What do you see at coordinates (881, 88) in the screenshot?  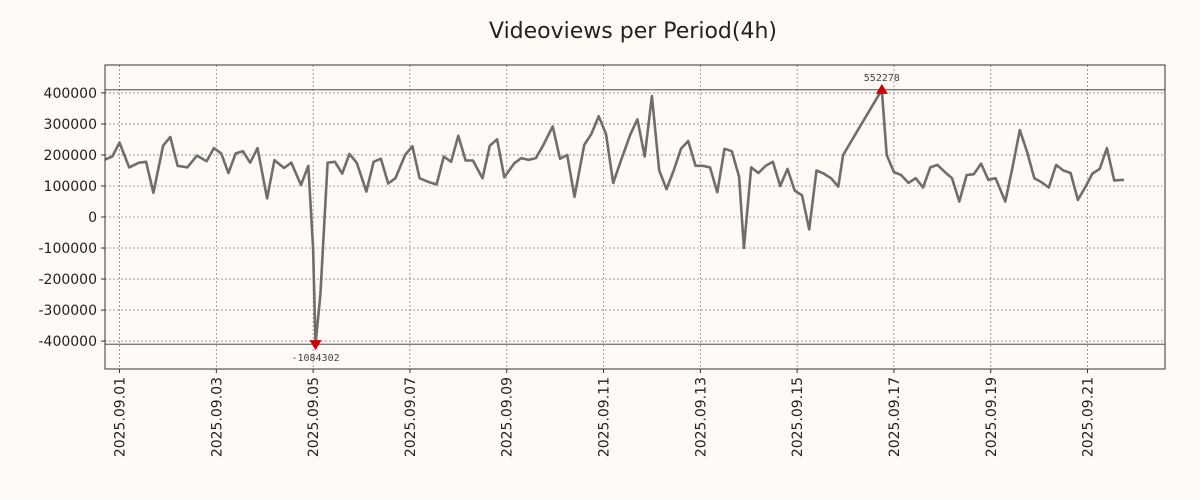 I see `max-marker` at bounding box center [881, 88].